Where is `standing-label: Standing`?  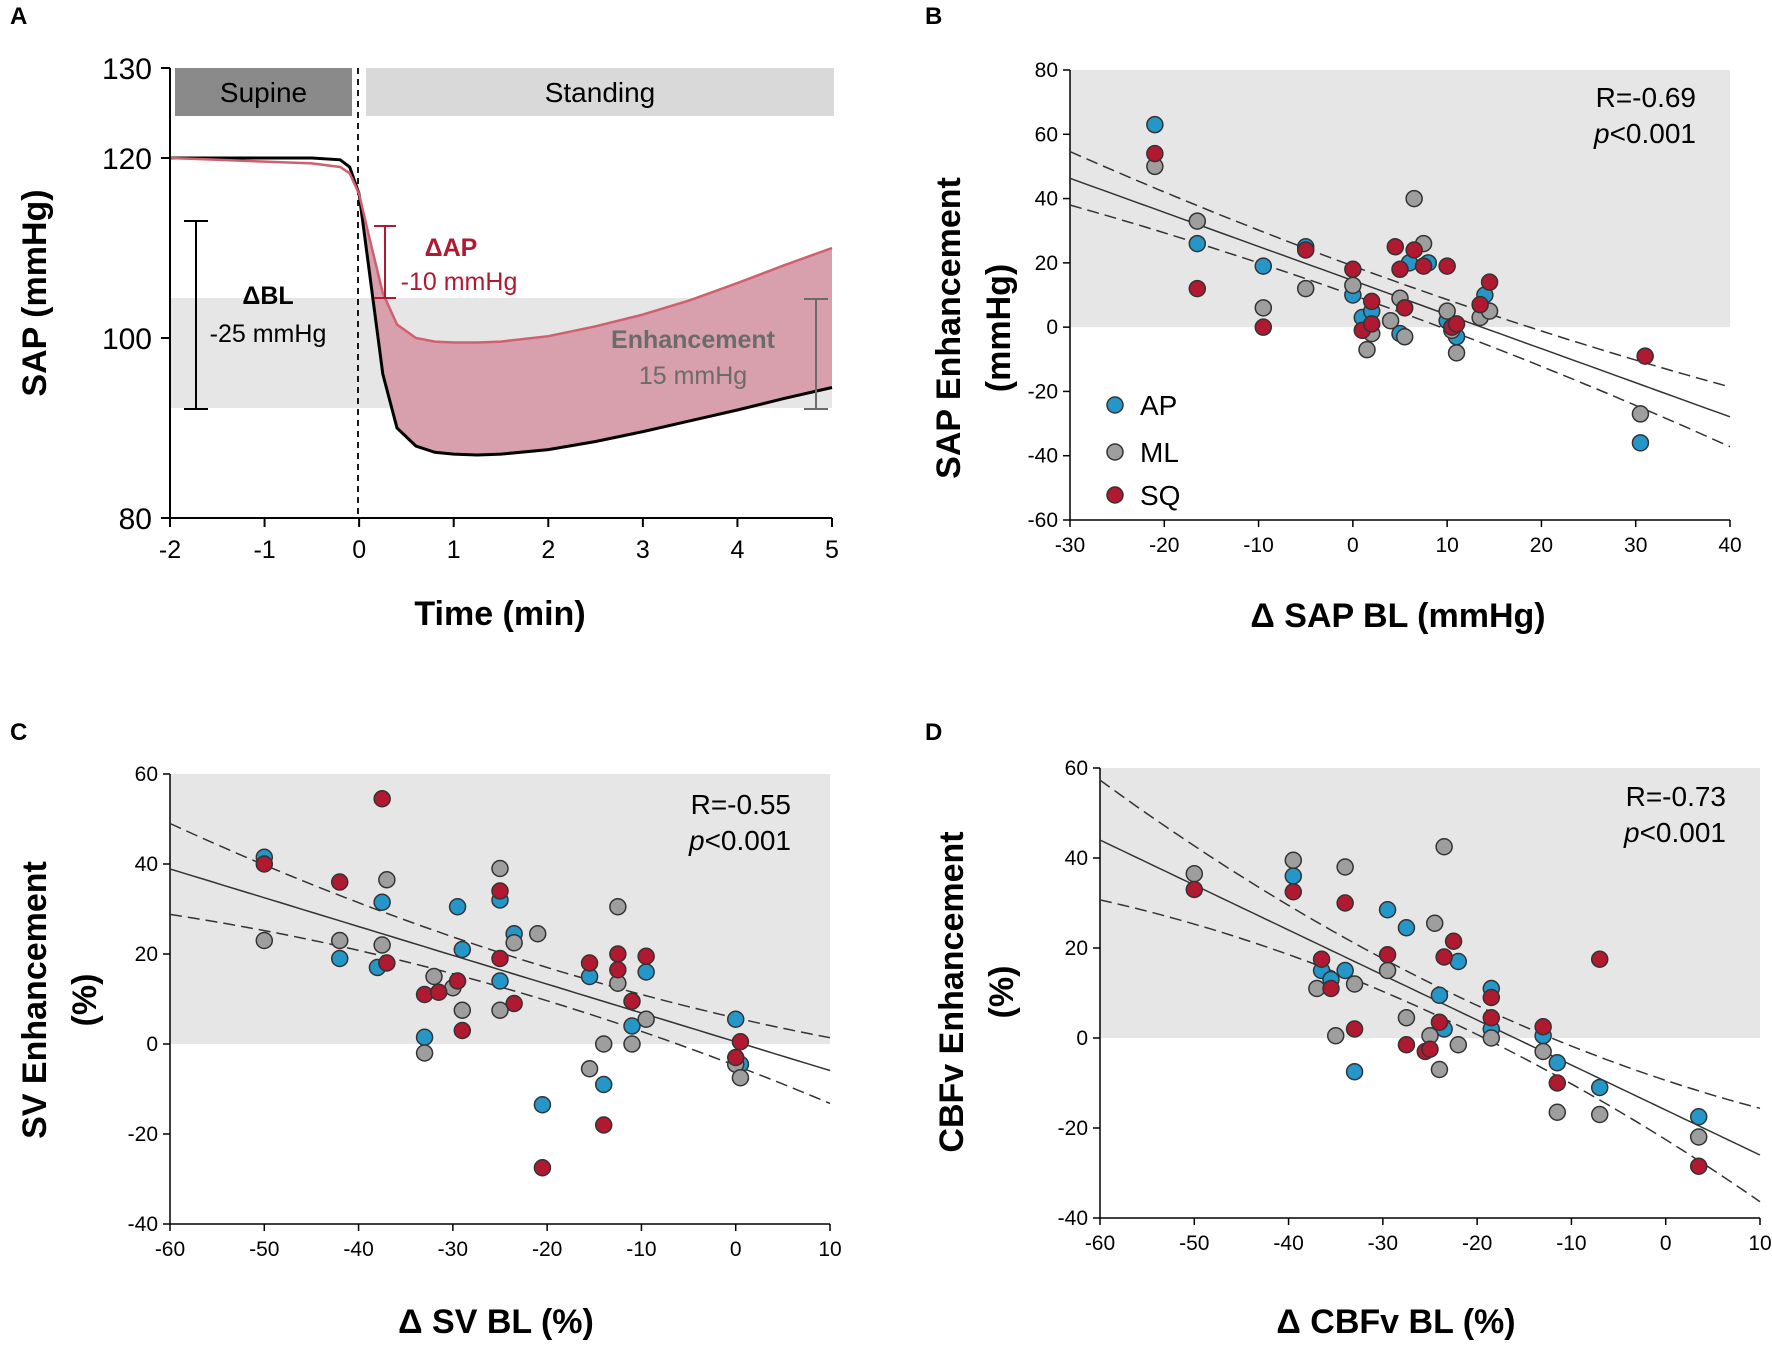
standing-label: Standing is located at coordinates (600, 92).